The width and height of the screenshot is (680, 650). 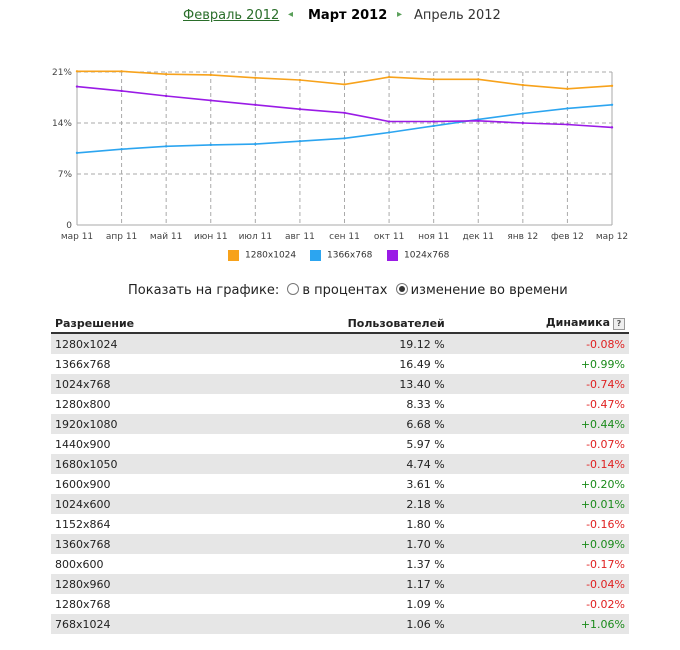 What do you see at coordinates (83, 444) in the screenshot?
I see `cell-resolution: 1440x900` at bounding box center [83, 444].